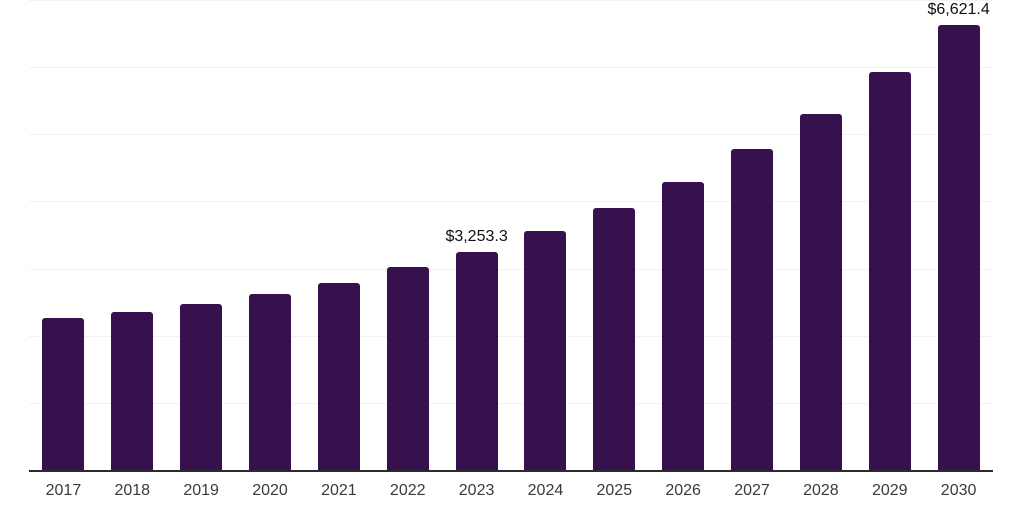  I want to click on bar-slot-2023: $3,253.3, so click(476, 235).